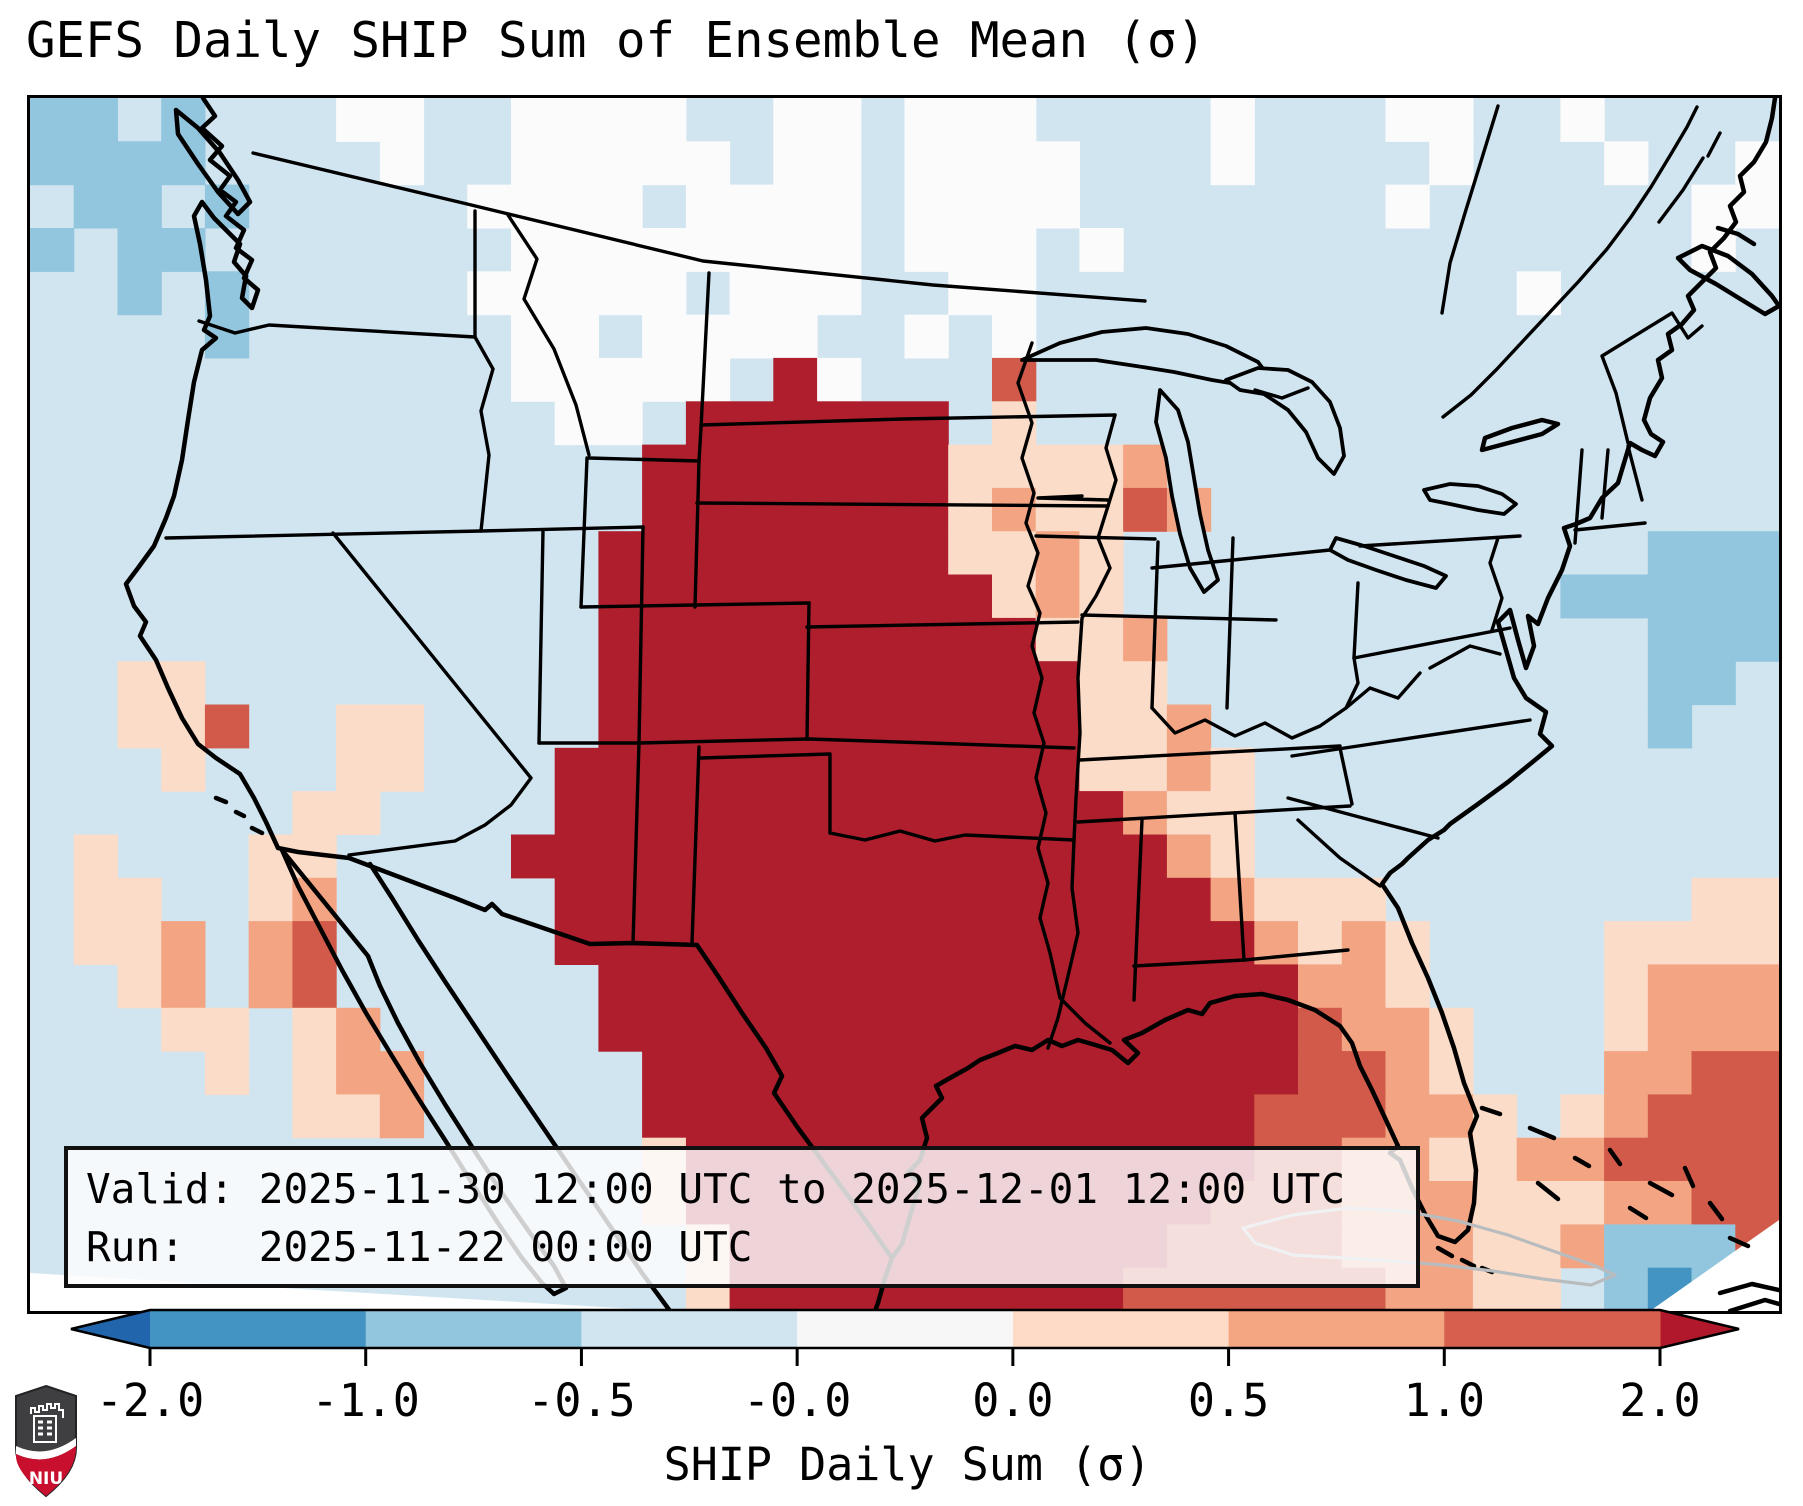  I want to click on prince-edward-island-coast, so click(1736, 236).